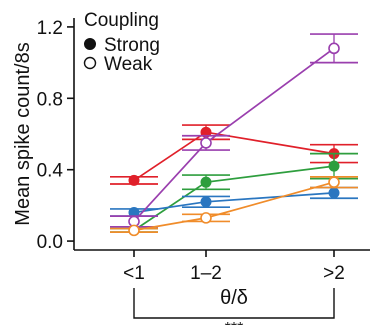 The image size is (390, 325). I want to click on legend-title: Coupling, so click(121, 20).